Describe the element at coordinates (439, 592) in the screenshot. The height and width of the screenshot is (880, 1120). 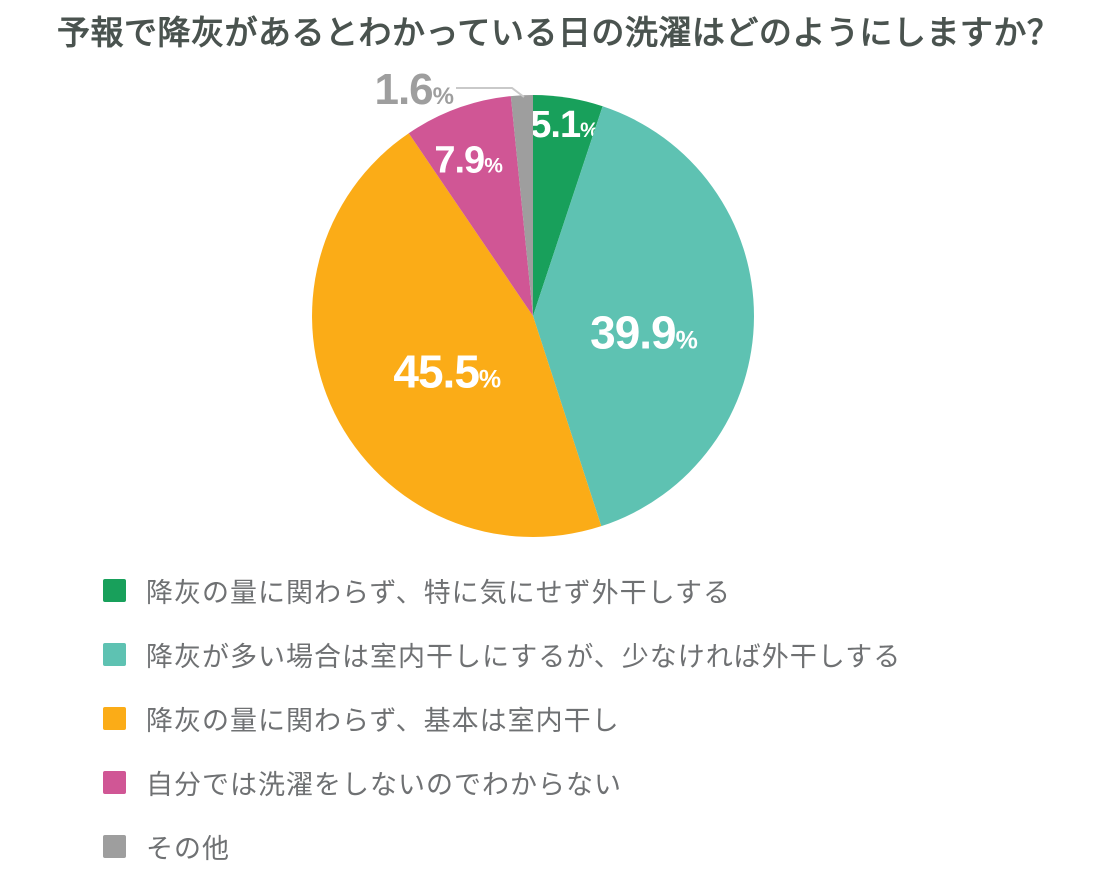
I see `legend-label: 降灰の量に関わらず、特に気にせず外干しする` at that location.